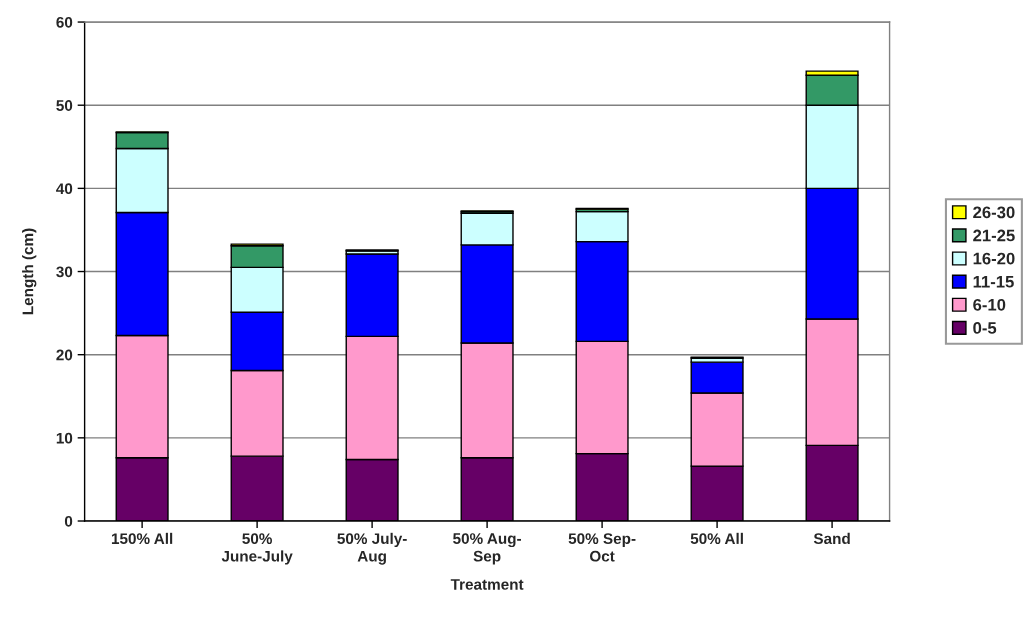 The height and width of the screenshot is (630, 1032). I want to click on y-tick-label: 40, so click(64, 189).